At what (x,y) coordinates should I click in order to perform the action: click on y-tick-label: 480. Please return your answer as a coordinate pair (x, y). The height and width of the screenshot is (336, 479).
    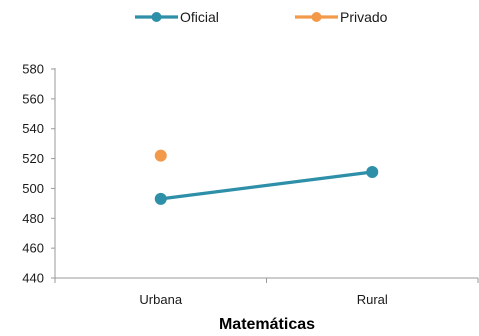
    Looking at the image, I should click on (33, 218).